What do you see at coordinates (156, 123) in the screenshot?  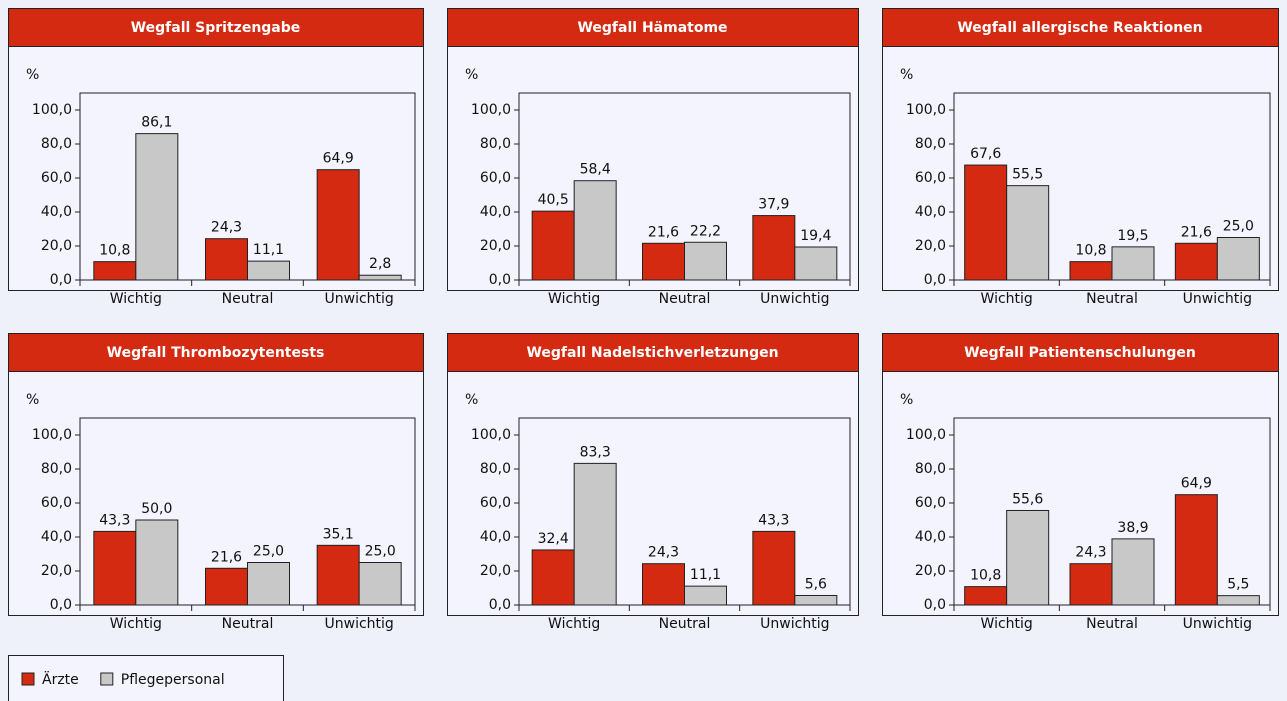 I see `value-label: 86,1` at bounding box center [156, 123].